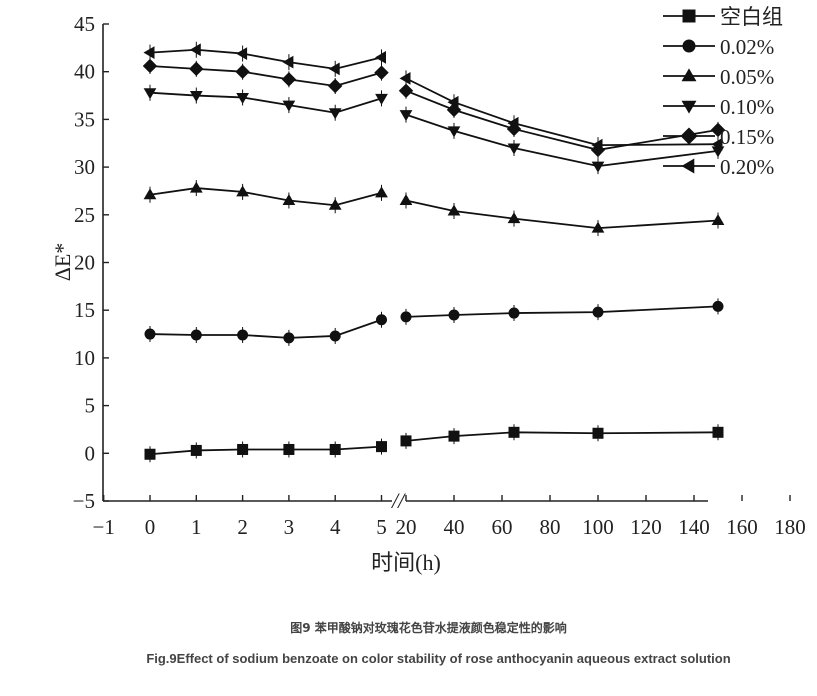 The width and height of the screenshot is (817, 696). I want to click on x-tick-label: 100, so click(598, 527).